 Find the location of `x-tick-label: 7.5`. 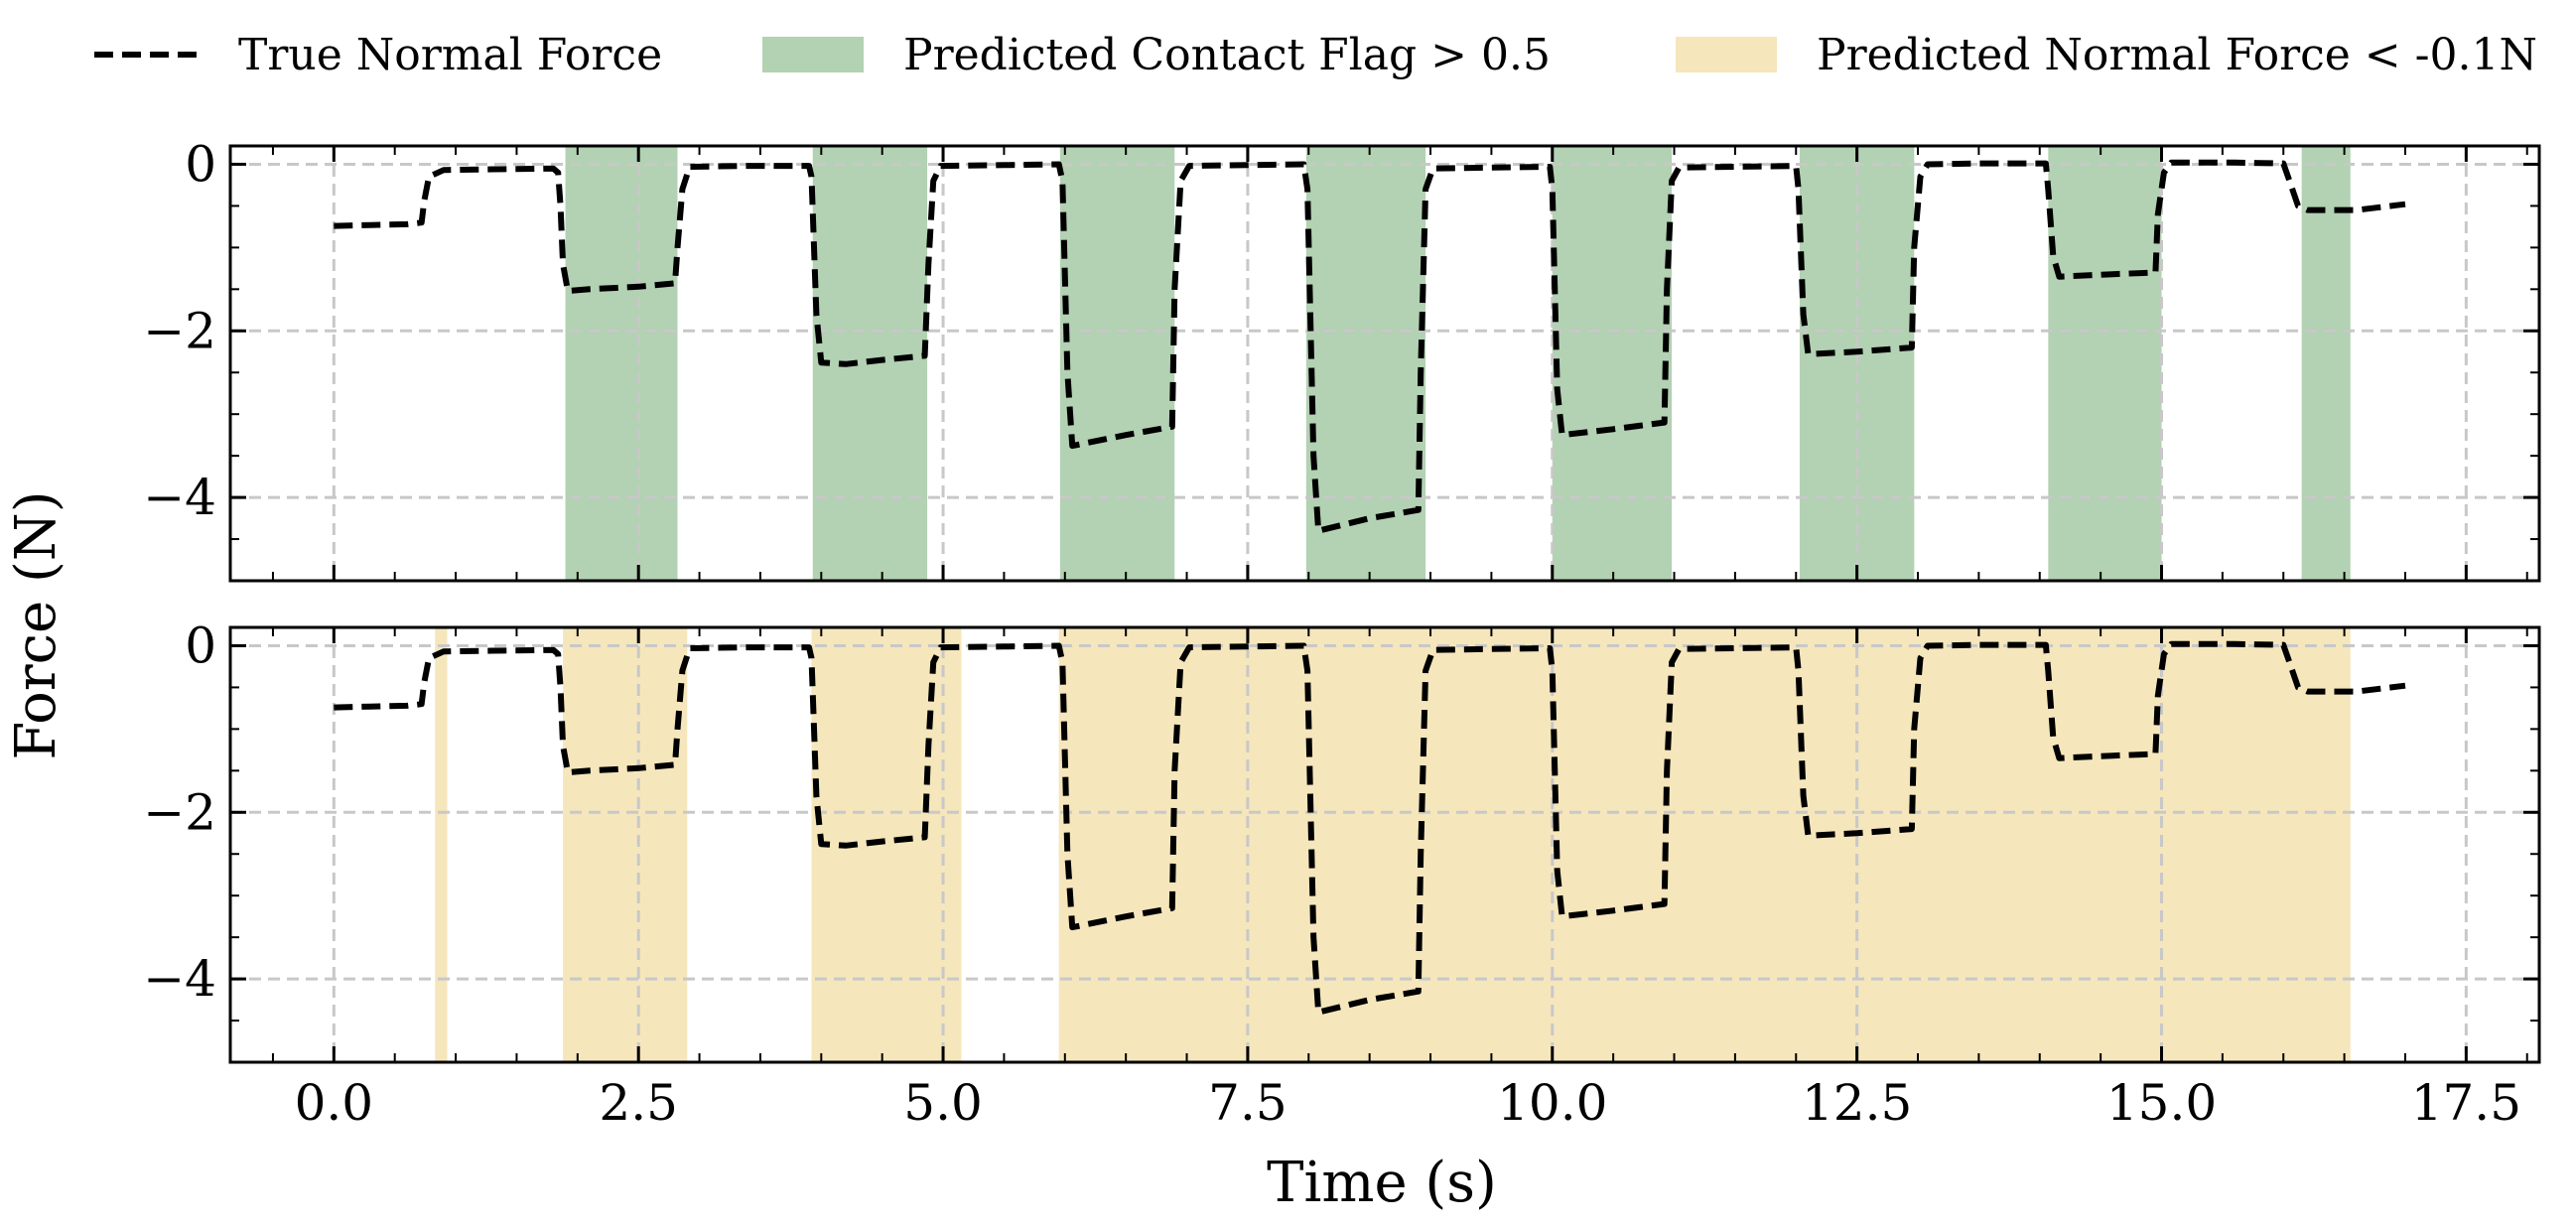

x-tick-label: 7.5 is located at coordinates (1248, 1103).